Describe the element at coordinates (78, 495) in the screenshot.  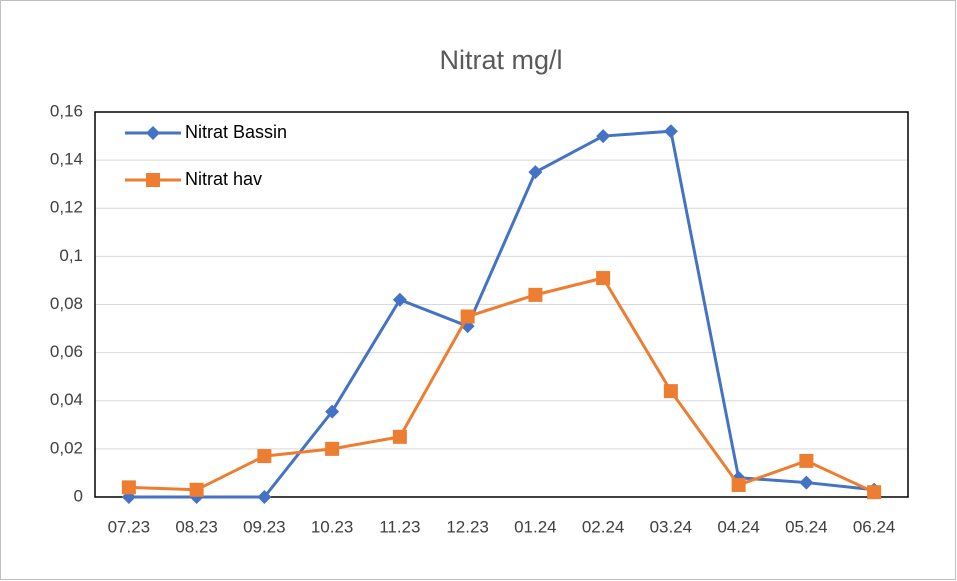
I see `y-tick-label: 0` at that location.